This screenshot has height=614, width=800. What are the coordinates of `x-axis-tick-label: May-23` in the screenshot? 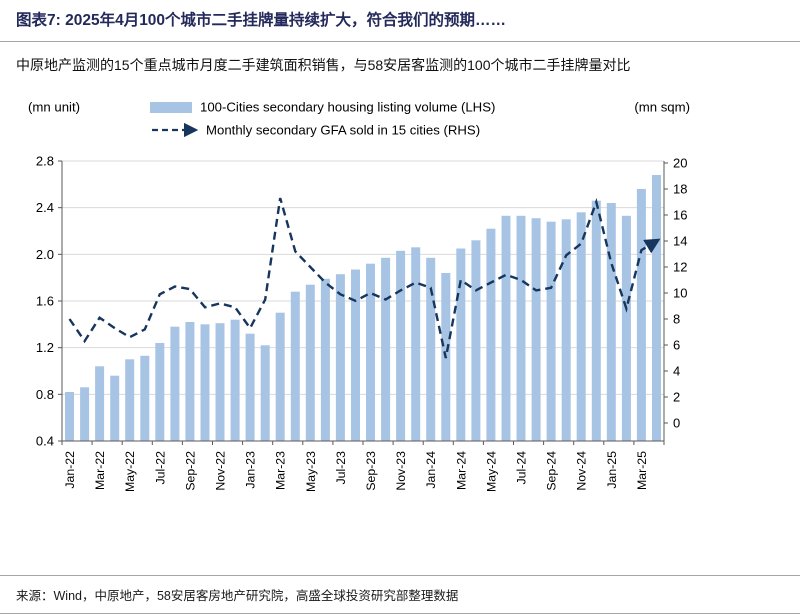 It's located at (311, 470).